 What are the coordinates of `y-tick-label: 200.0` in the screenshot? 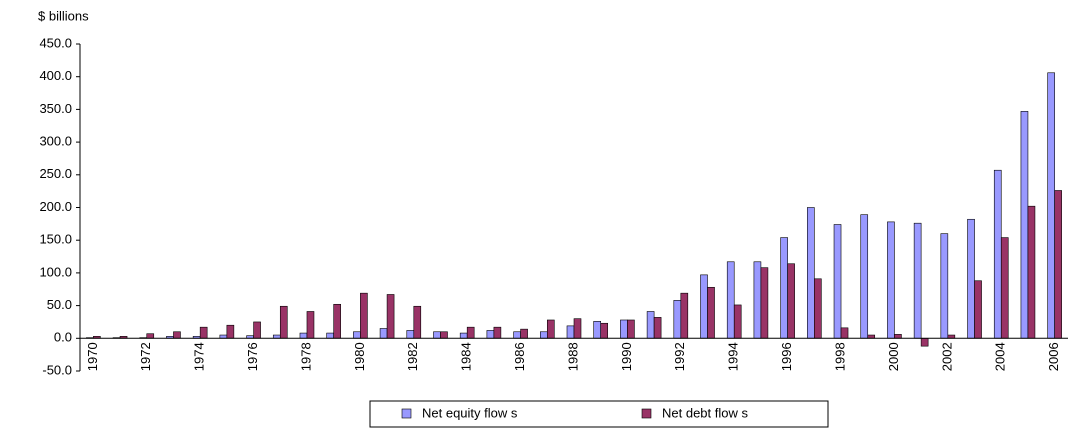 It's located at (55, 206).